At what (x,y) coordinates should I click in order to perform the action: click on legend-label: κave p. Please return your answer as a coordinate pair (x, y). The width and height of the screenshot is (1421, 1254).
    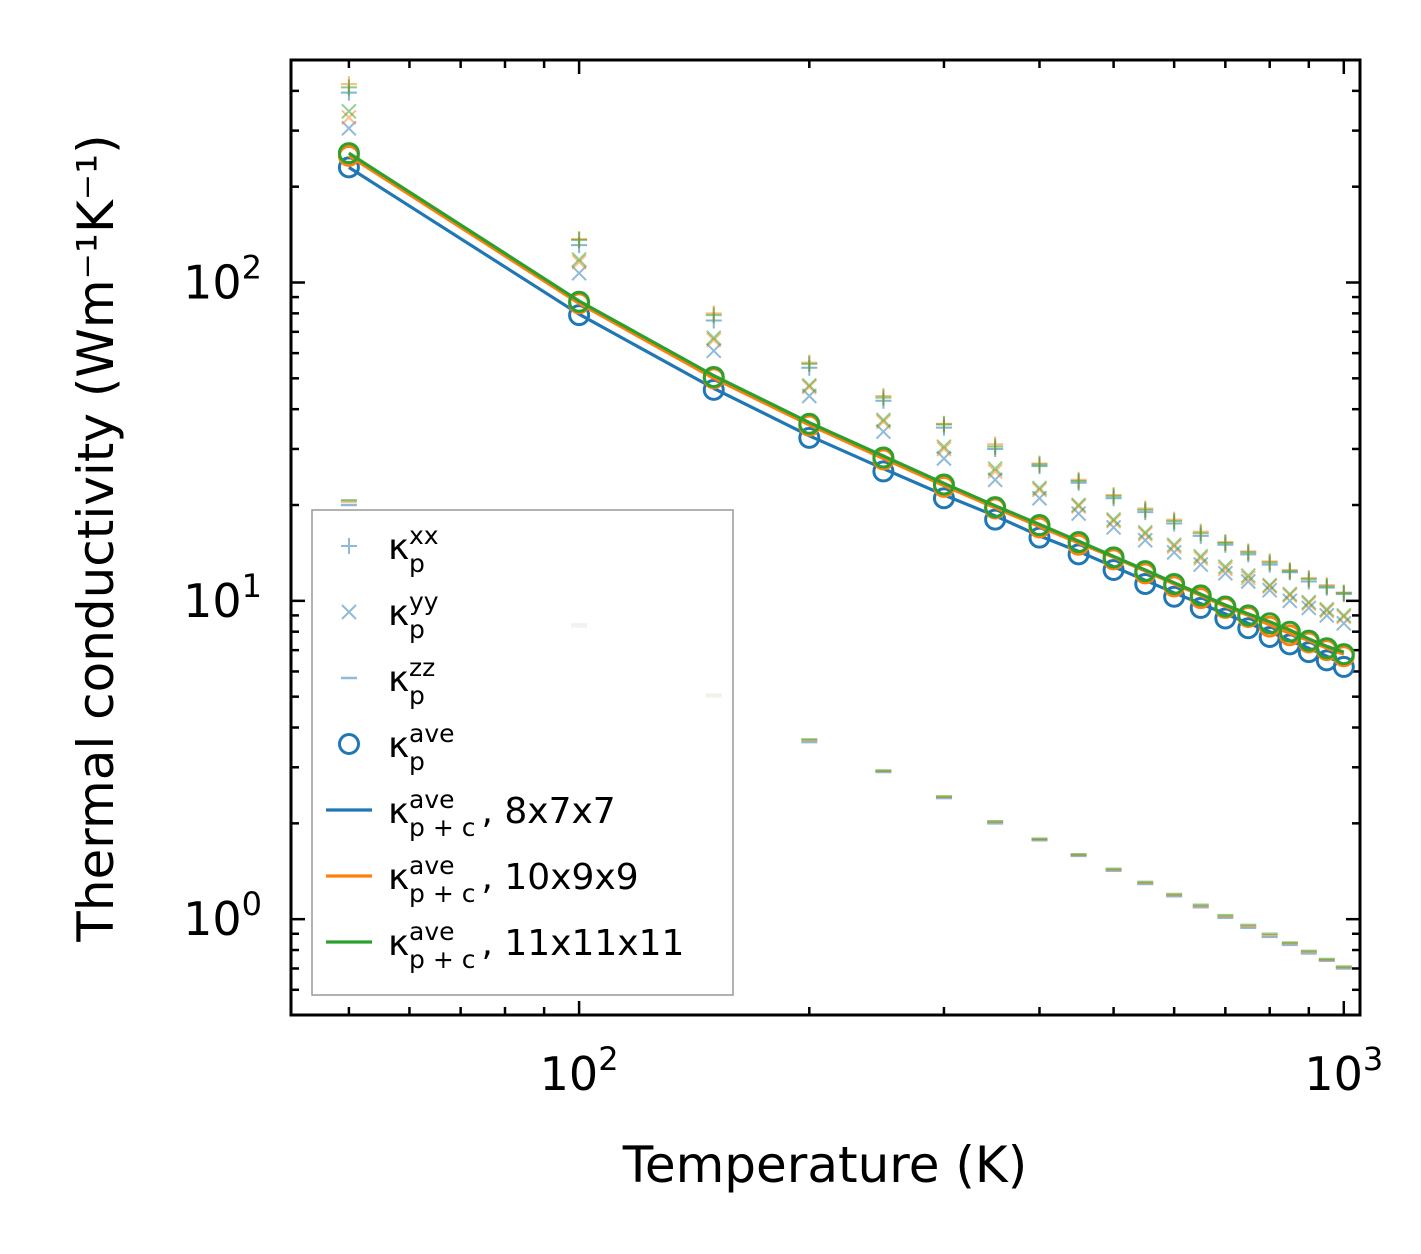
    Looking at the image, I should click on (421, 747).